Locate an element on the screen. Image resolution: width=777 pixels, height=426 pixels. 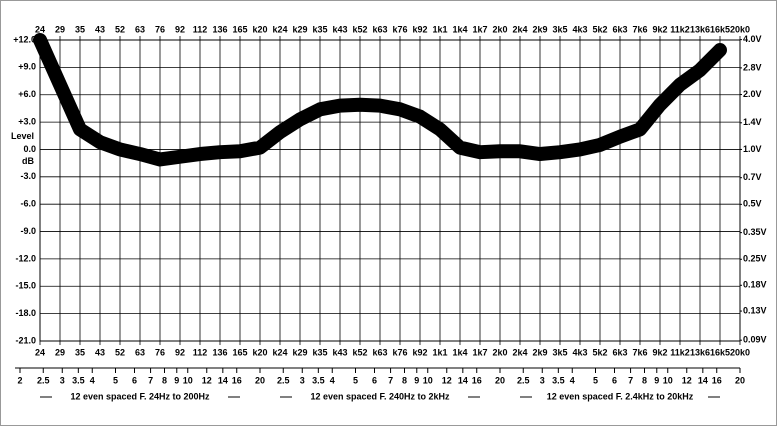
x-bottom-label: k92 is located at coordinates (419, 352).